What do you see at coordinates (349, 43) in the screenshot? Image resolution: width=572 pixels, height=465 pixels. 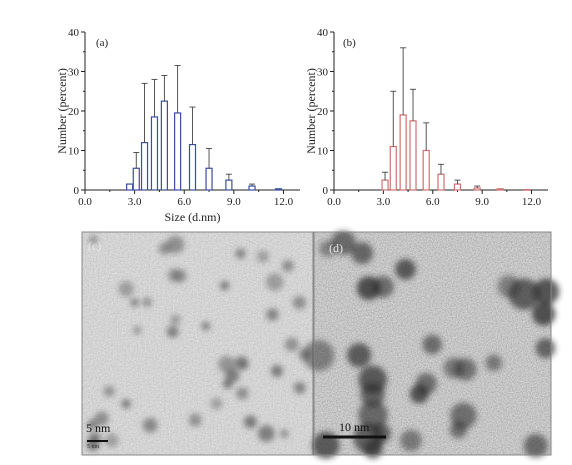 I see `panel-label: (b)` at bounding box center [349, 43].